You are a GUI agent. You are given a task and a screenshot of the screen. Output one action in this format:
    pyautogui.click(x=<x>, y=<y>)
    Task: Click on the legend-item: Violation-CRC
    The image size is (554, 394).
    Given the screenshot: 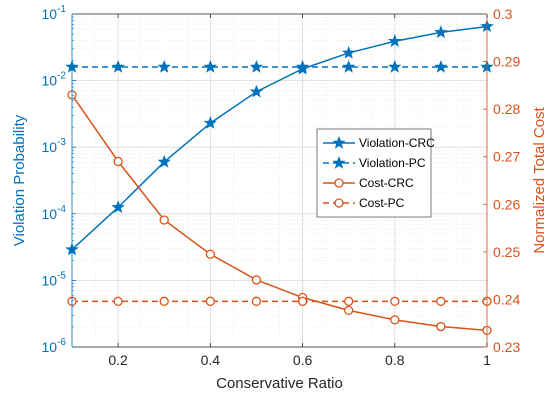 What is the action you would take?
    pyautogui.click(x=379, y=142)
    